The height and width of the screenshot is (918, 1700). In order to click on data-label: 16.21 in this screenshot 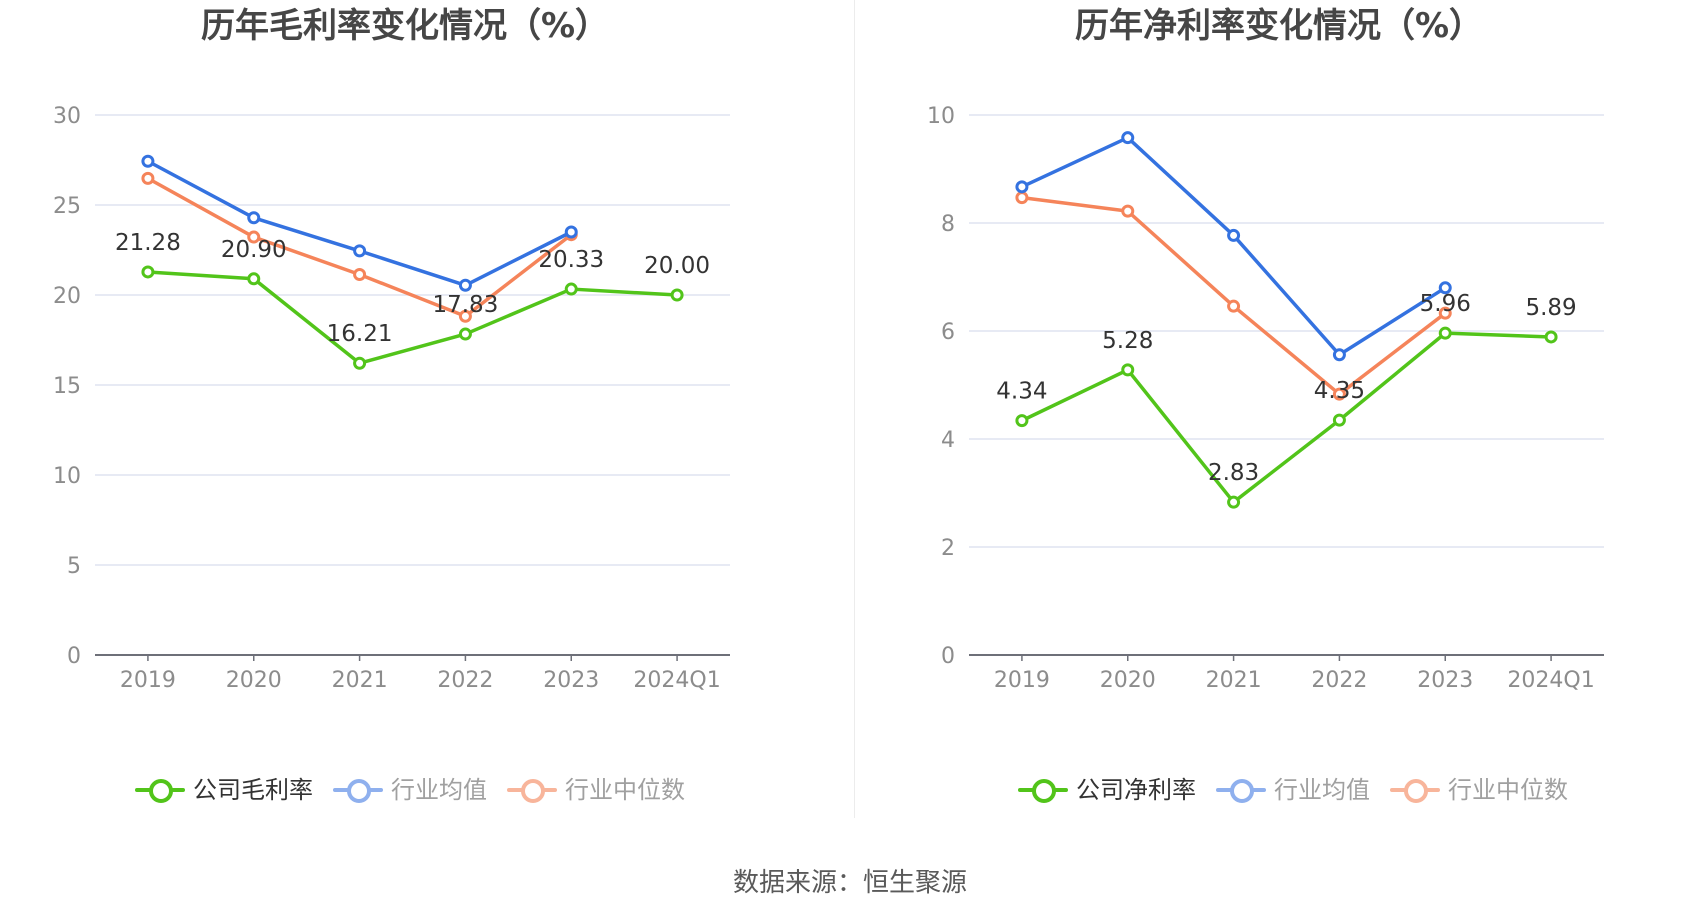, I will do `click(360, 334)`.